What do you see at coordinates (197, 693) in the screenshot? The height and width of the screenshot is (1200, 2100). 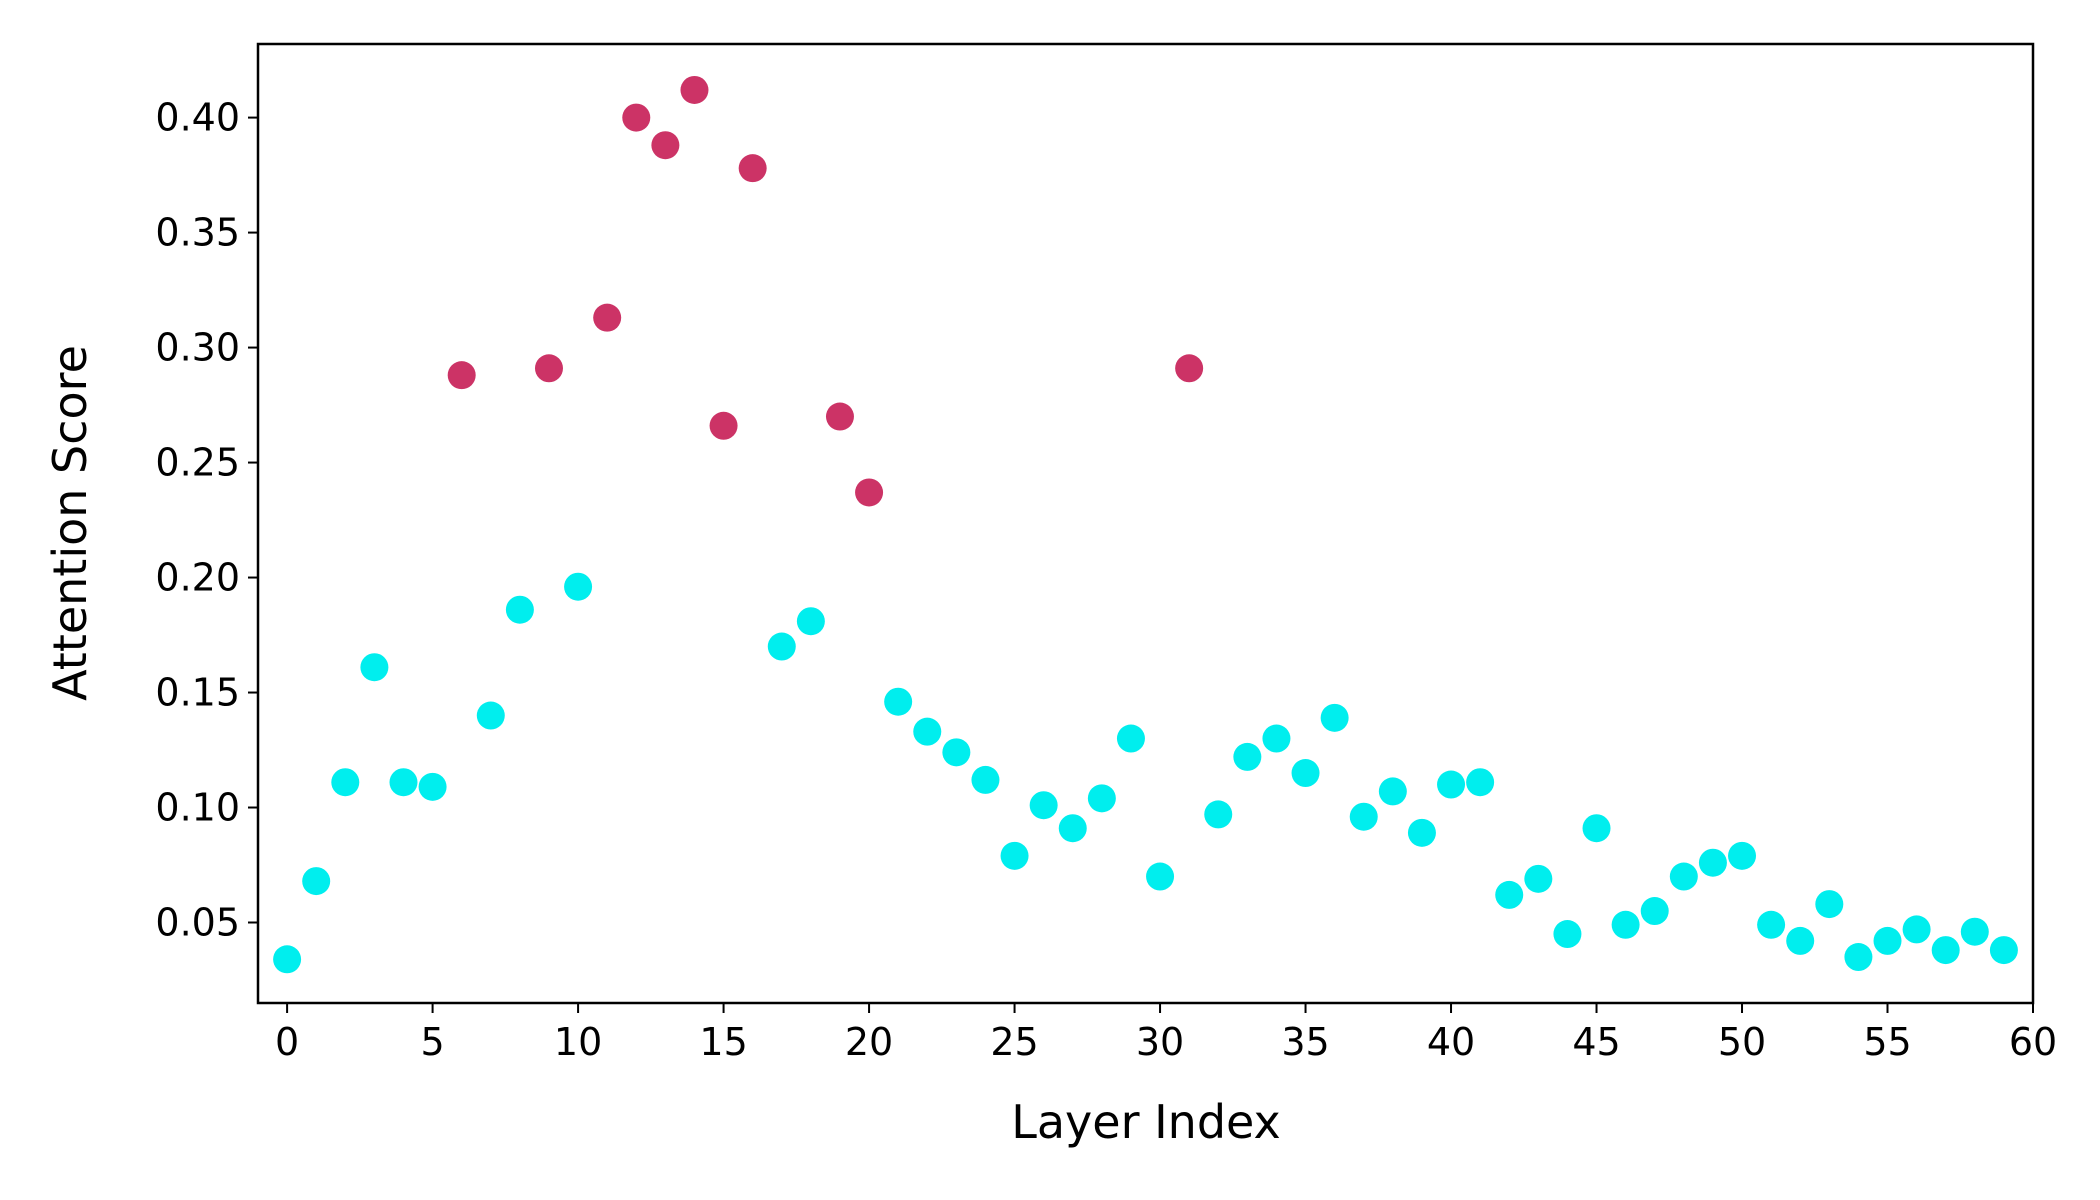 I see `y-tick-label: 0.15` at bounding box center [197, 693].